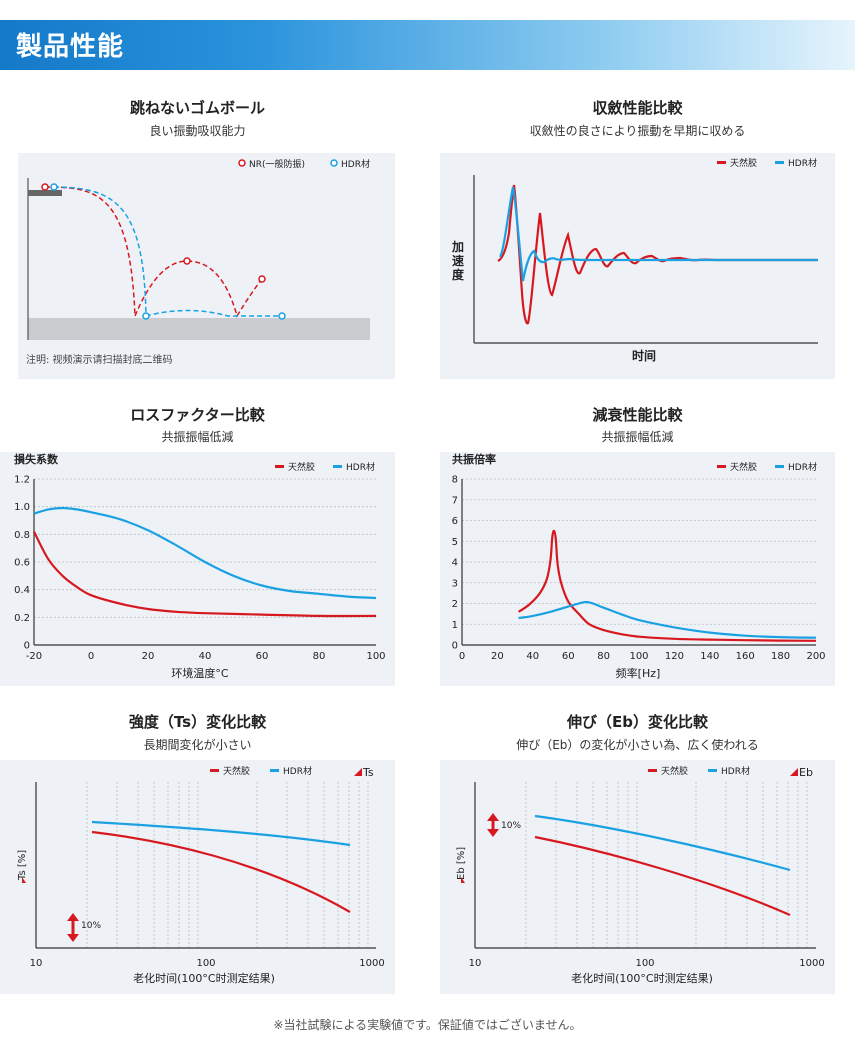 The height and width of the screenshot is (1050, 855). Describe the element at coordinates (22, 507) in the screenshot. I see `y-tick-label: 1.0` at that location.